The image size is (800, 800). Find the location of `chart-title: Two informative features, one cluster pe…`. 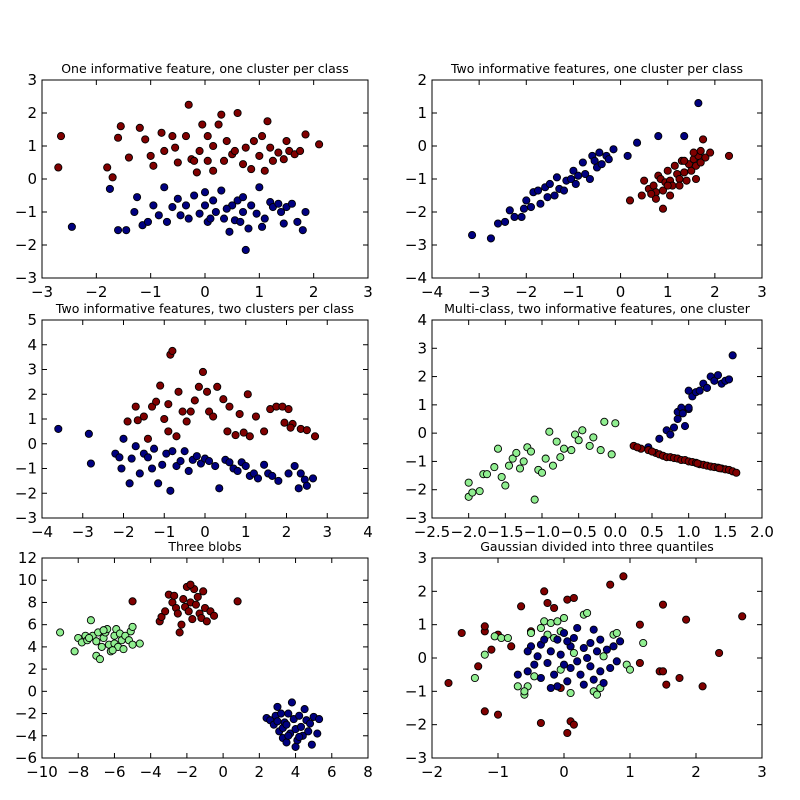

chart-title: Two informative features, one cluster pe… is located at coordinates (596, 68).